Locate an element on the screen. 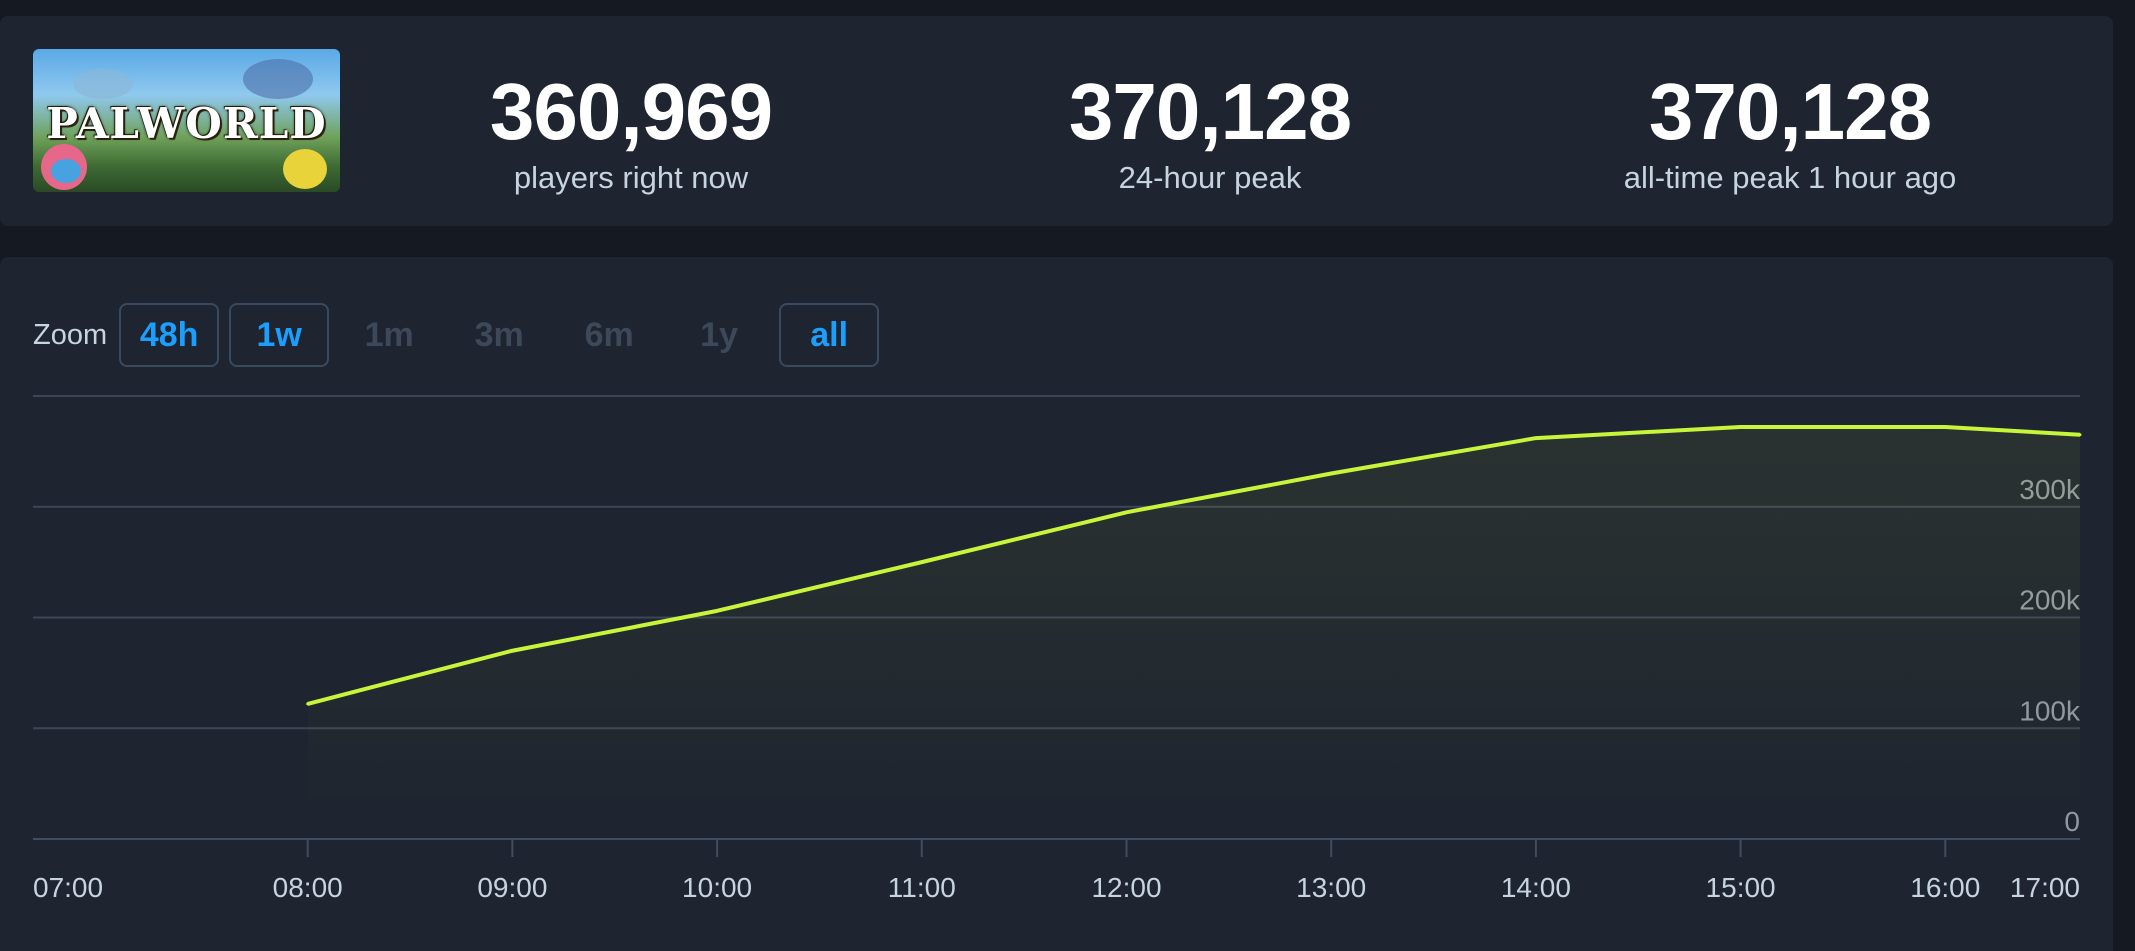 Image resolution: width=2135 pixels, height=951 pixels. x-tick-label: 09:00 is located at coordinates (512, 887).